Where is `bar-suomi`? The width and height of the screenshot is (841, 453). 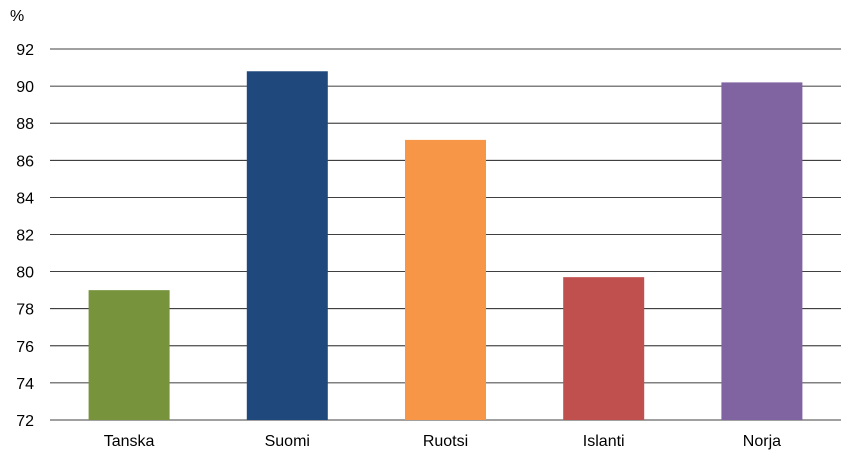 bar-suomi is located at coordinates (287, 245).